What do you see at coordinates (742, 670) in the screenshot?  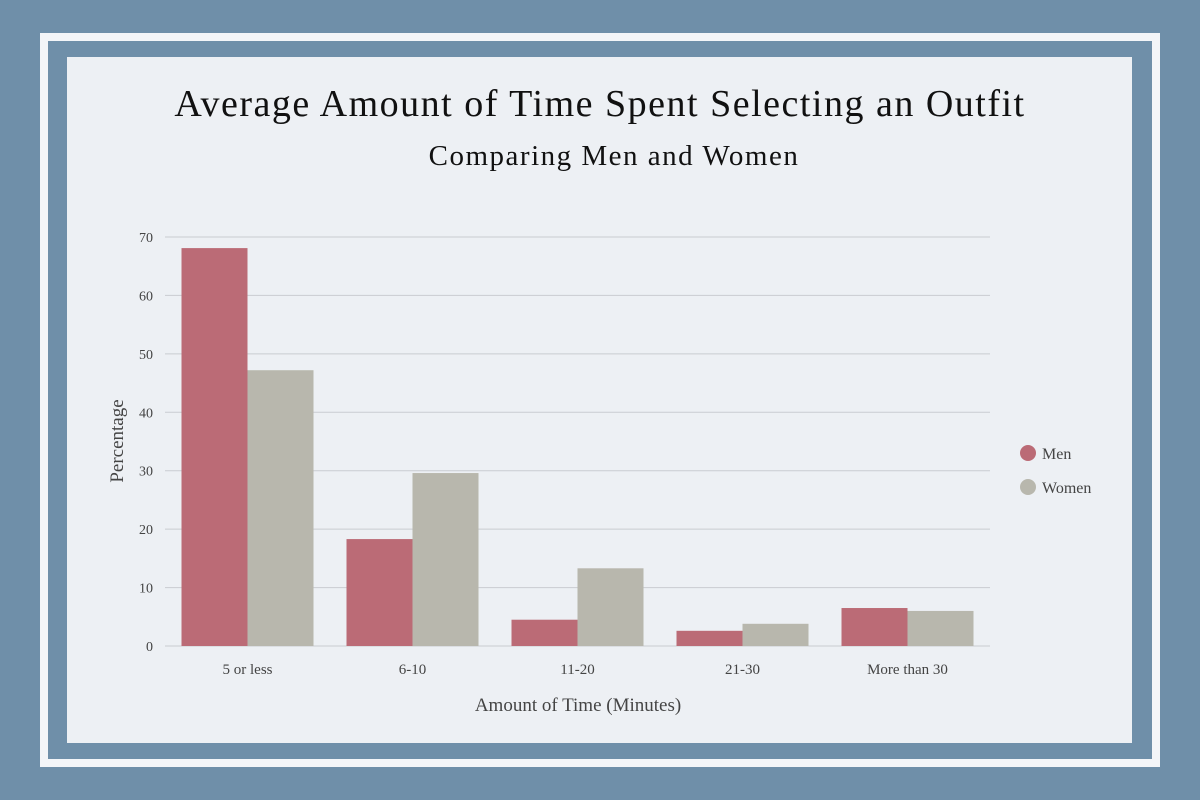 I see `x-tick-label: 21-30` at bounding box center [742, 670].